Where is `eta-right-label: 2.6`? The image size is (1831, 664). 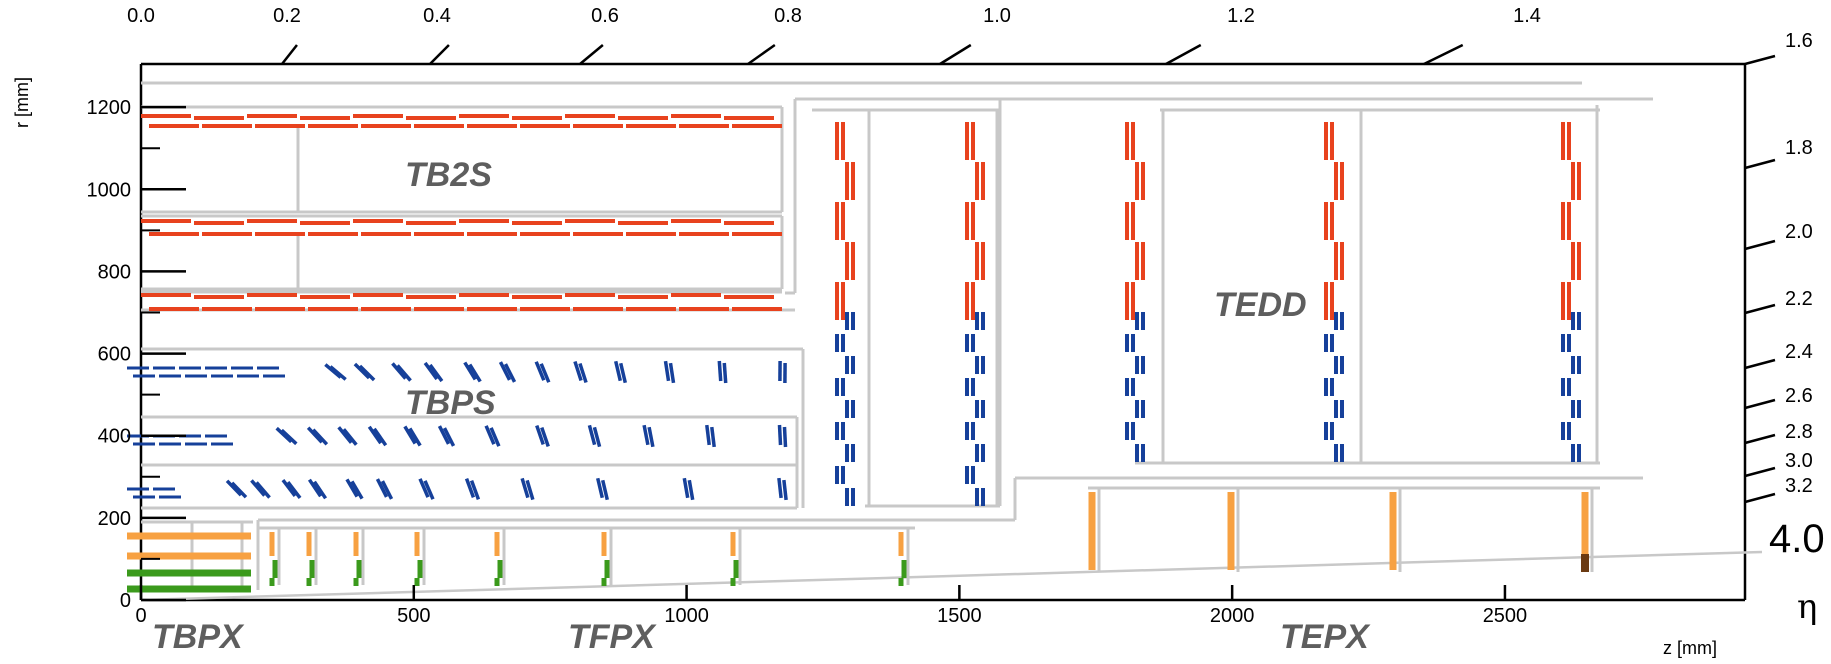
eta-right-label: 2.6 is located at coordinates (1799, 396).